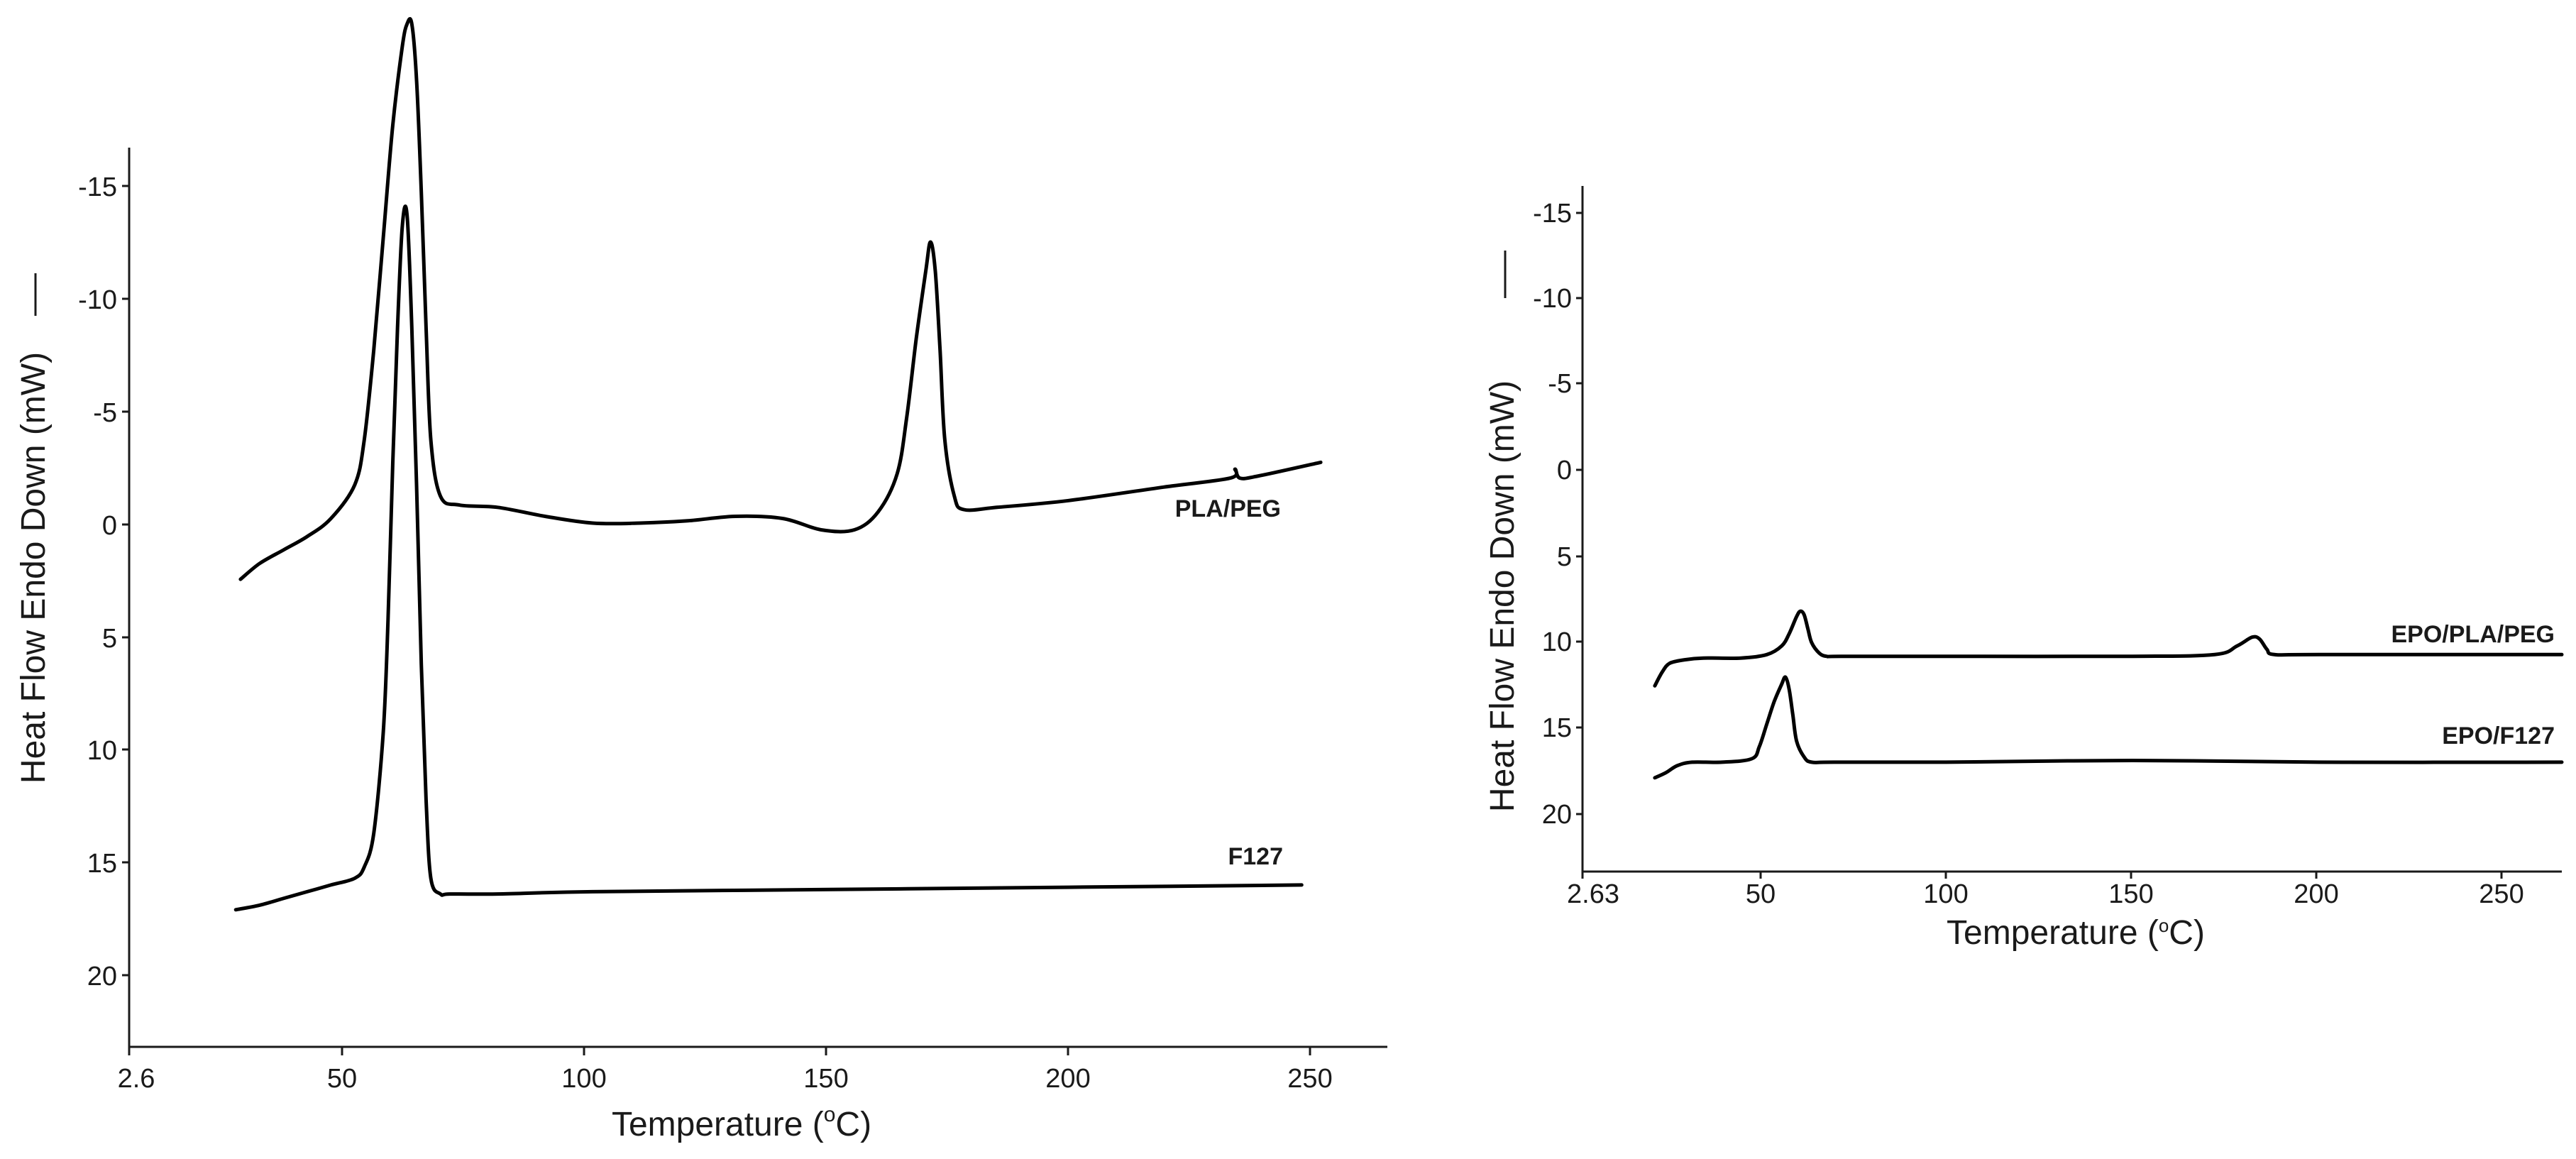 The image size is (2576, 1159). Describe the element at coordinates (825, 1079) in the screenshot. I see `left-x-tick-label: 150` at that location.